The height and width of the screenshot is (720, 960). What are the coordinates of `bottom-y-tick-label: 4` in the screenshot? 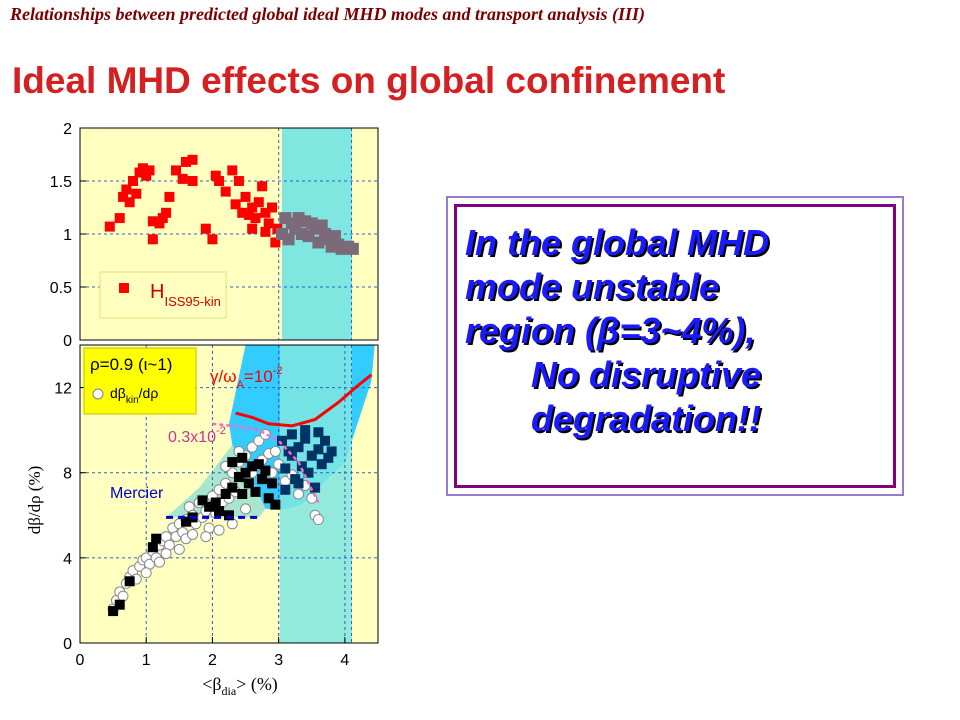 It's located at (67, 559).